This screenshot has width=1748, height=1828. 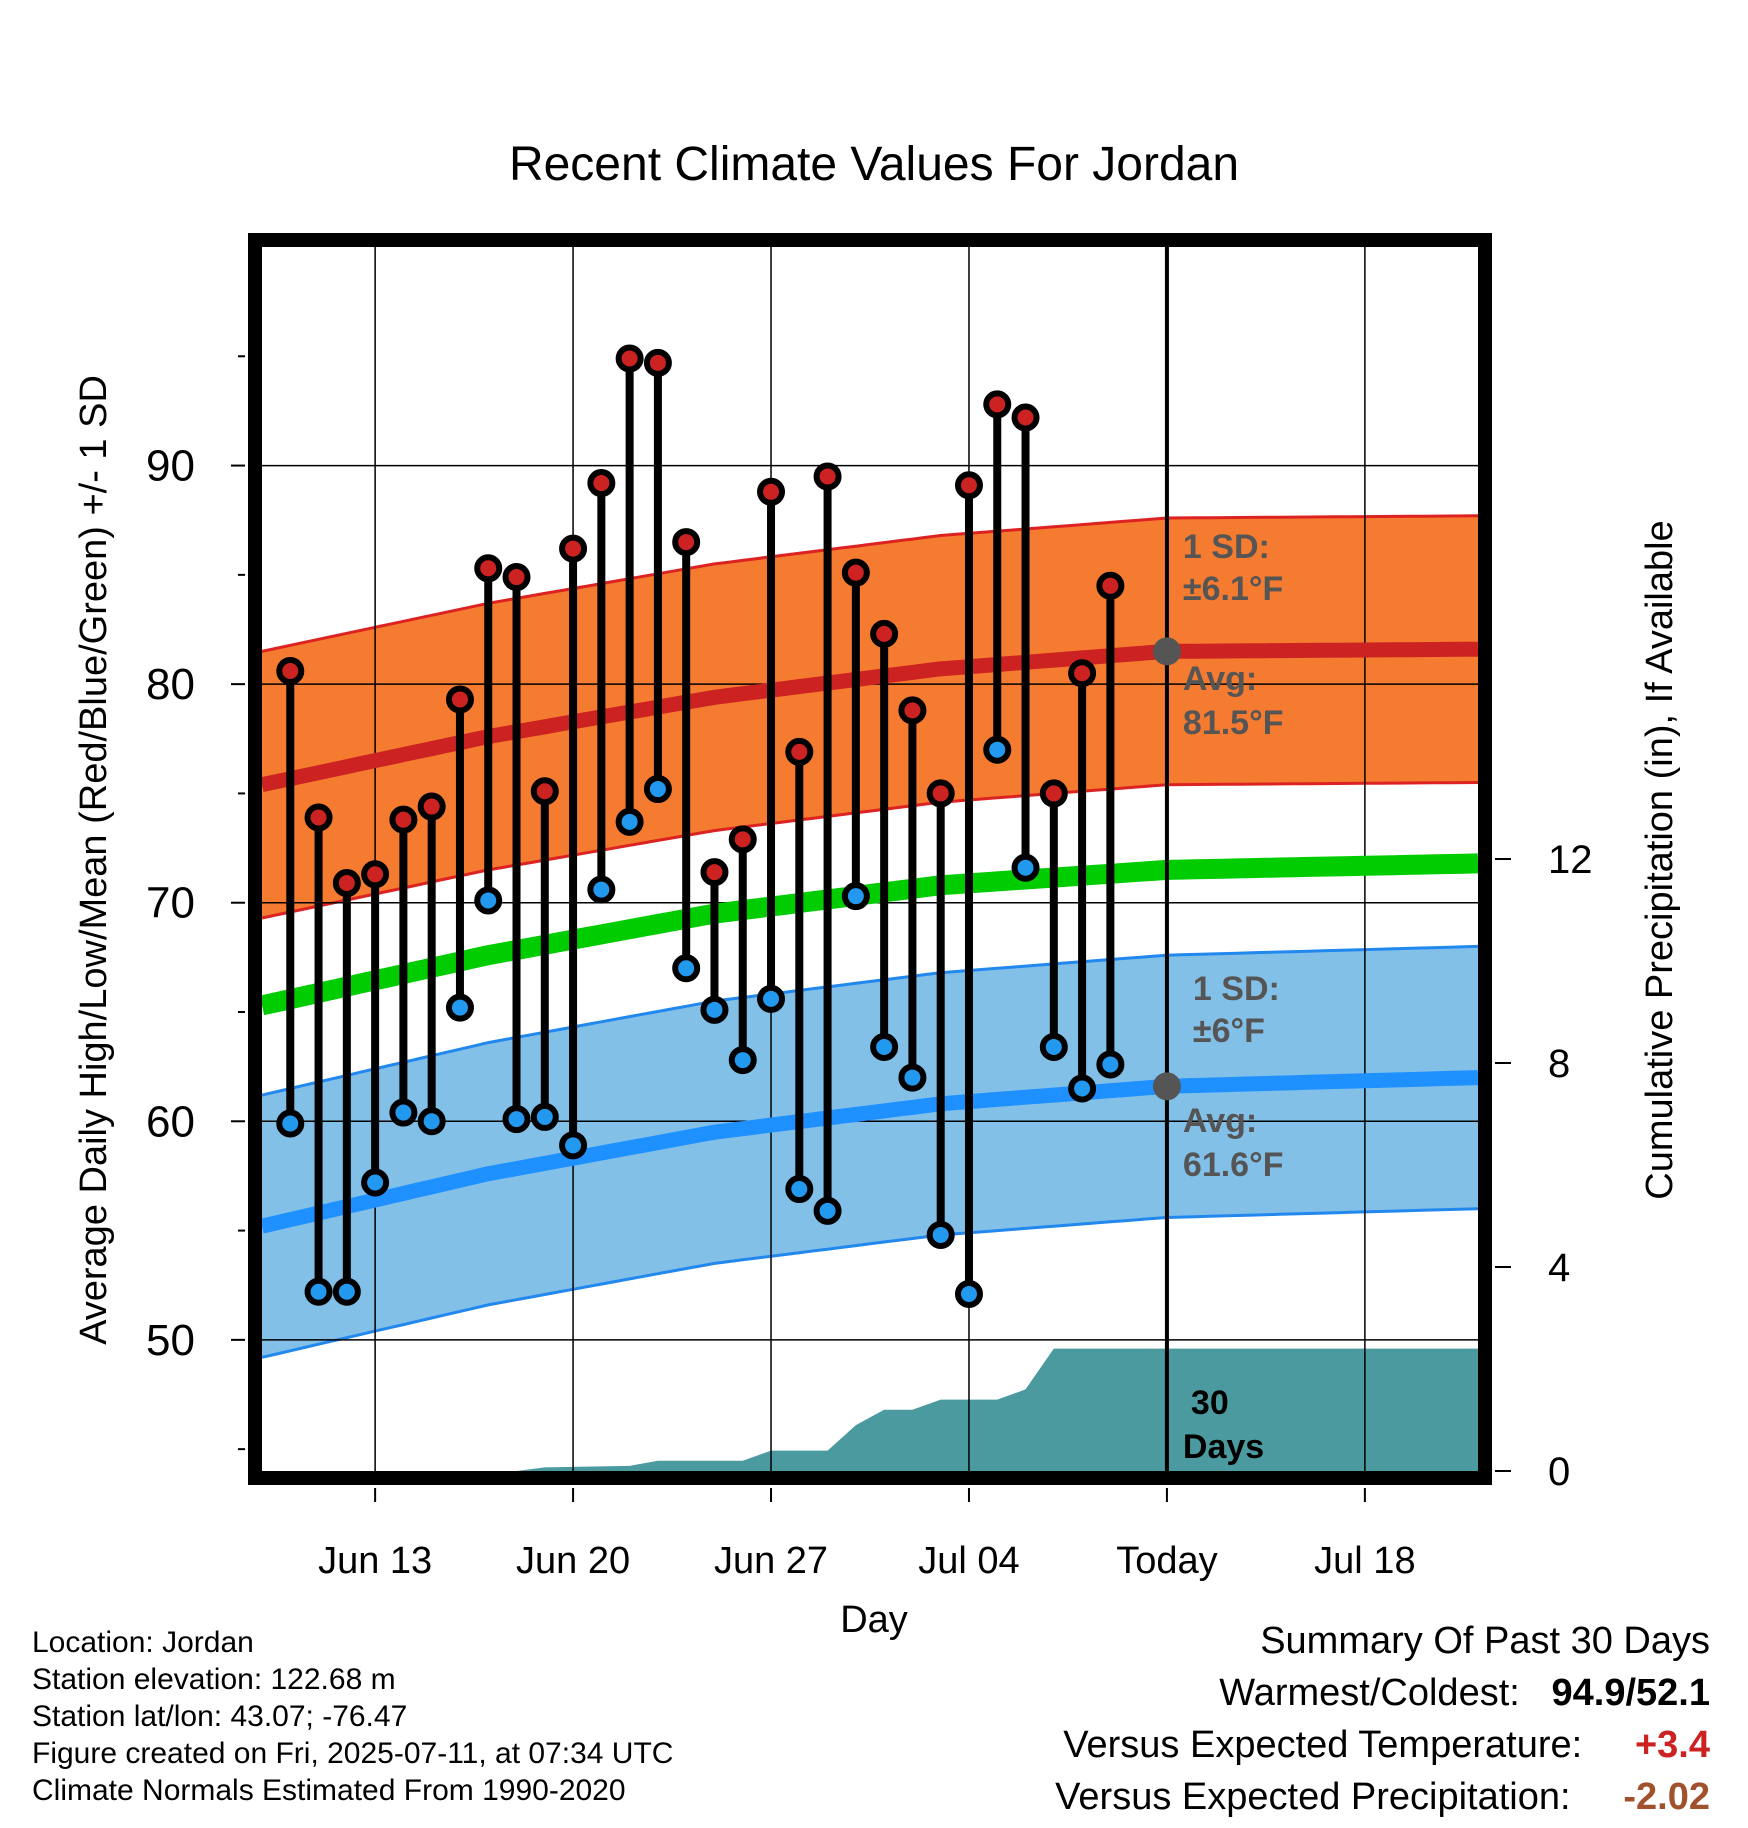 I want to click on high-avg-value-annotation: 81.5°F, so click(x=1233, y=723).